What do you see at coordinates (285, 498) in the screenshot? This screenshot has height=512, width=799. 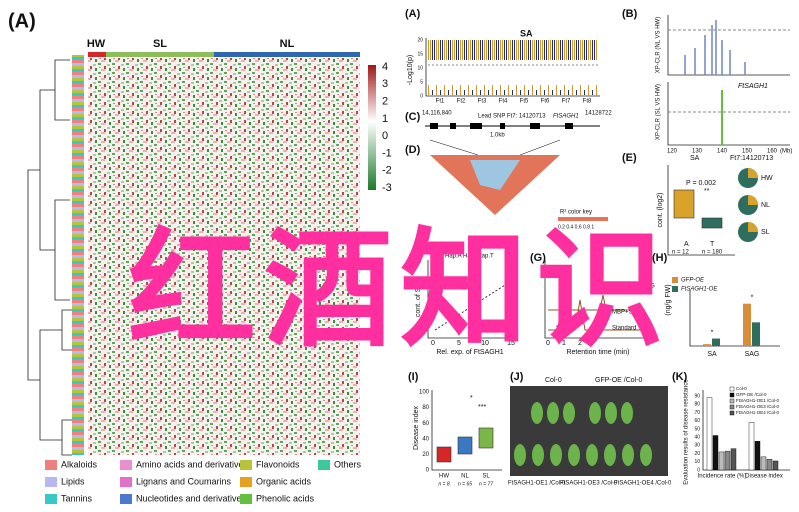 I see `legend-label: Phenolic acids` at bounding box center [285, 498].